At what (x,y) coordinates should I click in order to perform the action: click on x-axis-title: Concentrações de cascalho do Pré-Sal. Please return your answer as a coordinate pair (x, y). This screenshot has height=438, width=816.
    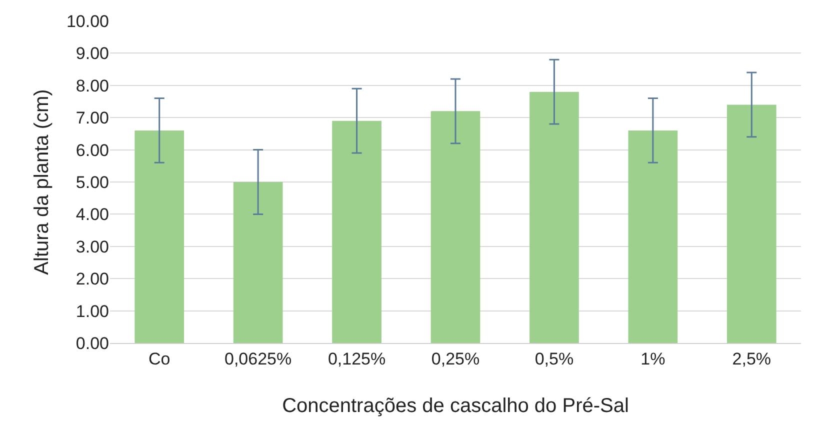
    Looking at the image, I should click on (455, 405).